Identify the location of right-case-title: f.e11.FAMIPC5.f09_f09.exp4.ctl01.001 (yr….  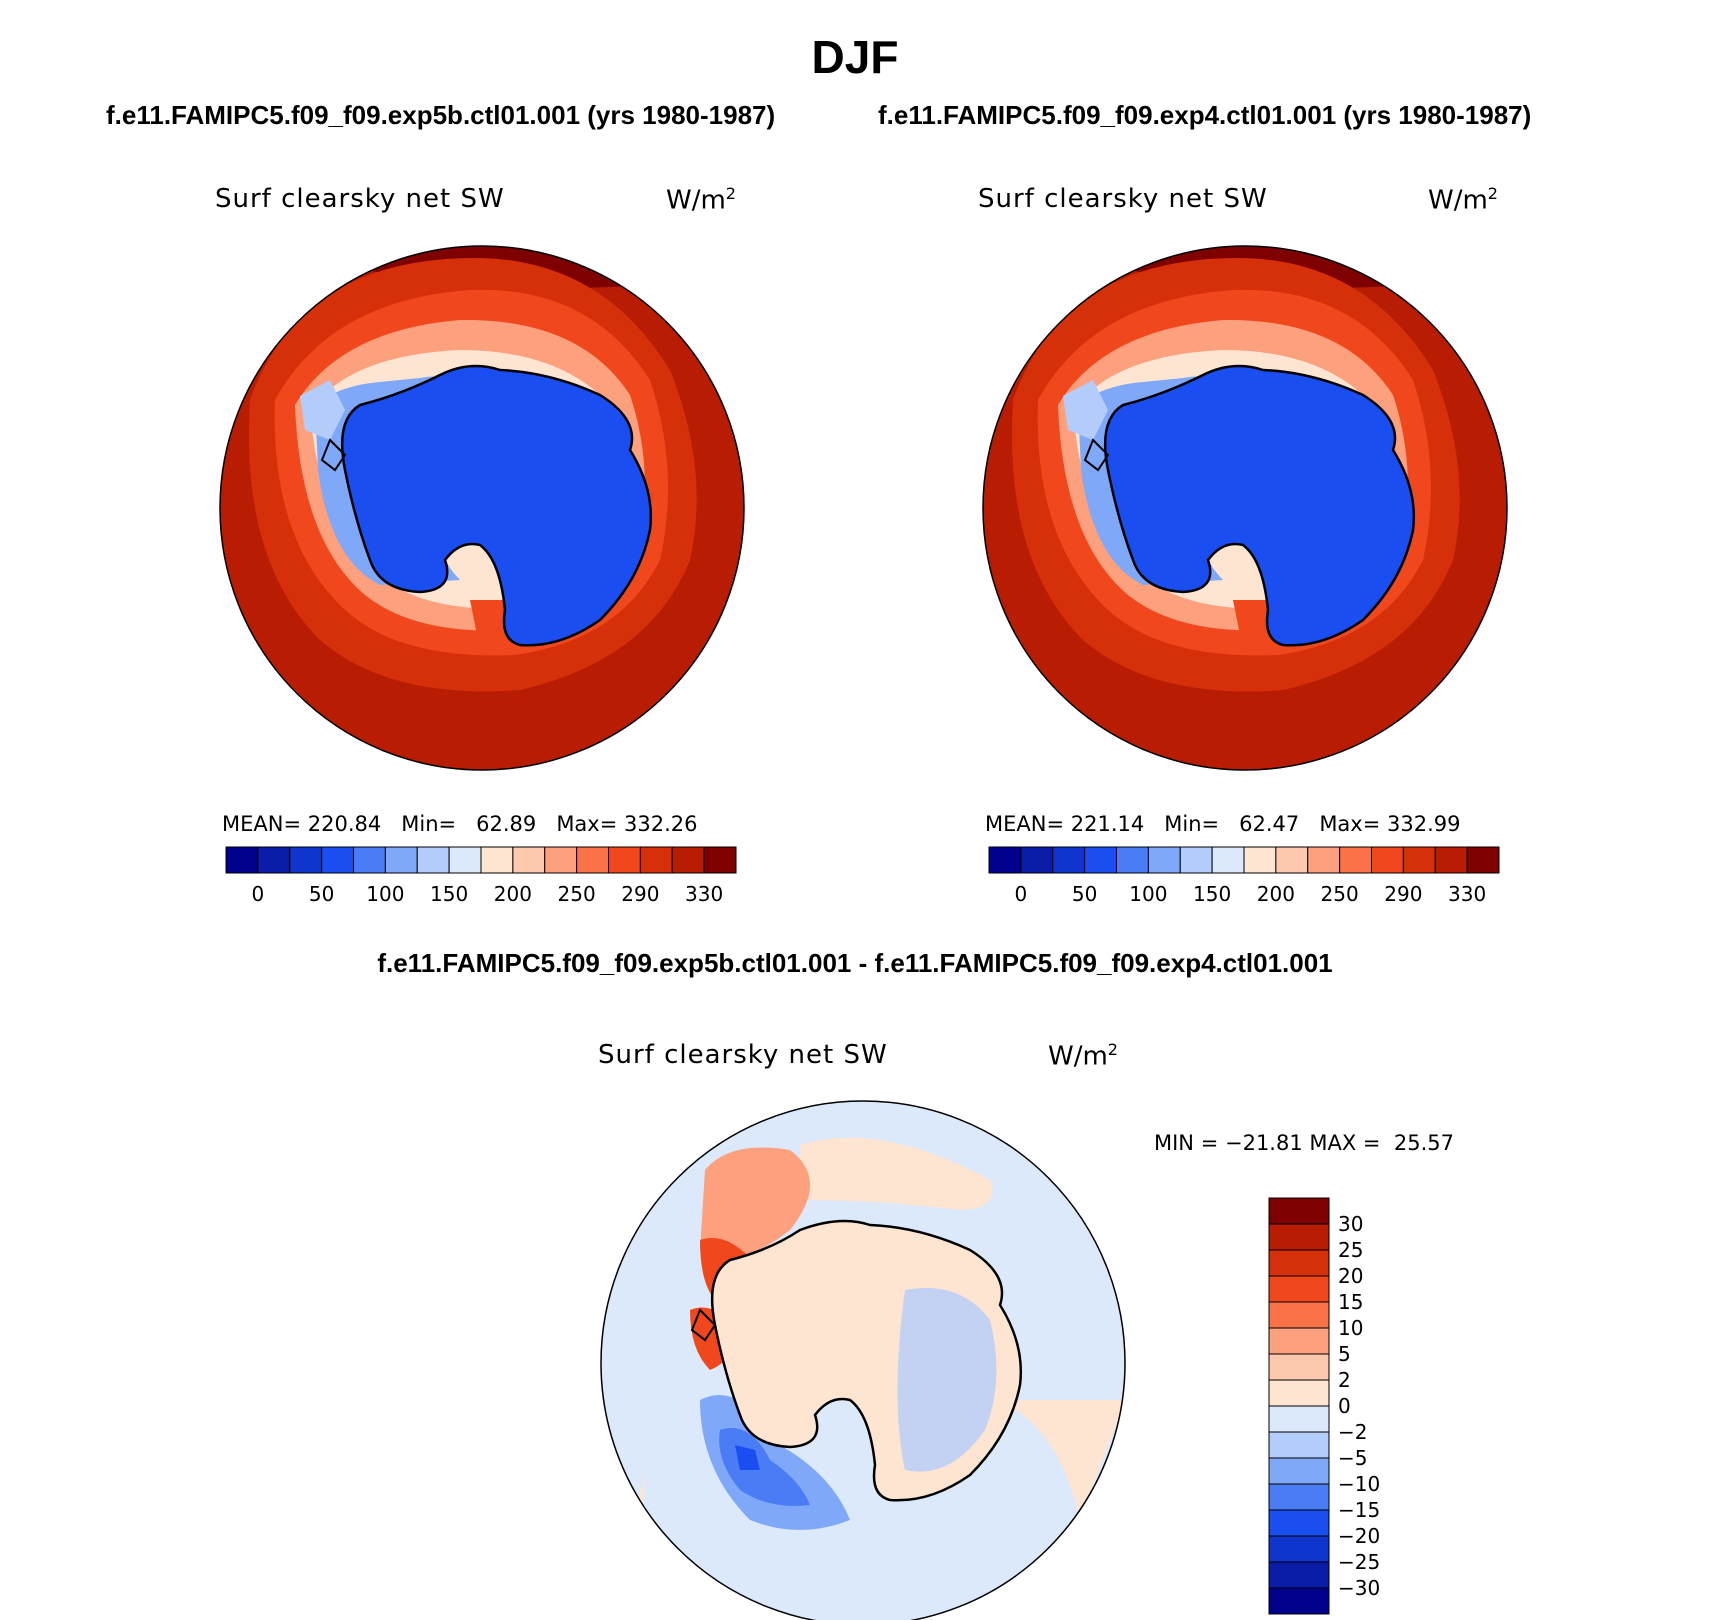
(1205, 115).